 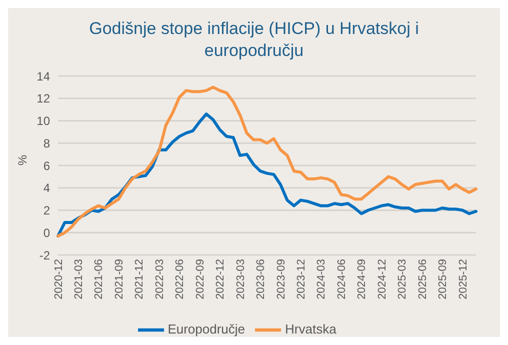 What do you see at coordinates (46, 165) in the screenshot?
I see `y-tick-label: 6` at bounding box center [46, 165].